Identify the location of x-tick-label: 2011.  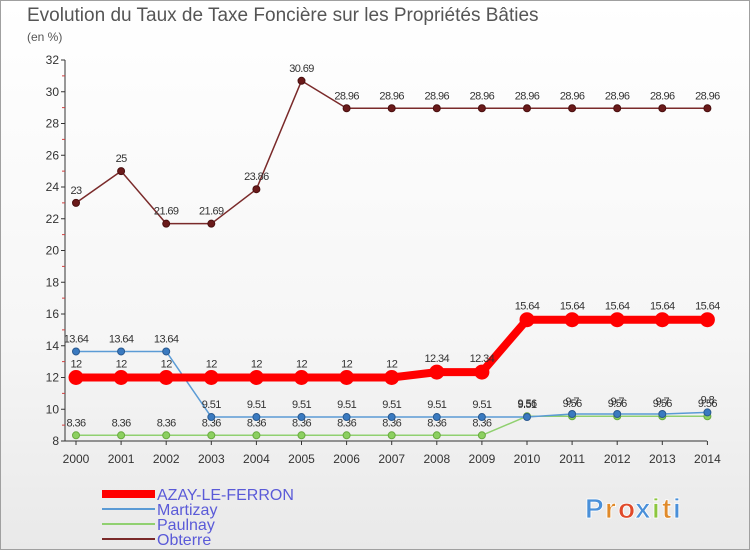
(572, 459).